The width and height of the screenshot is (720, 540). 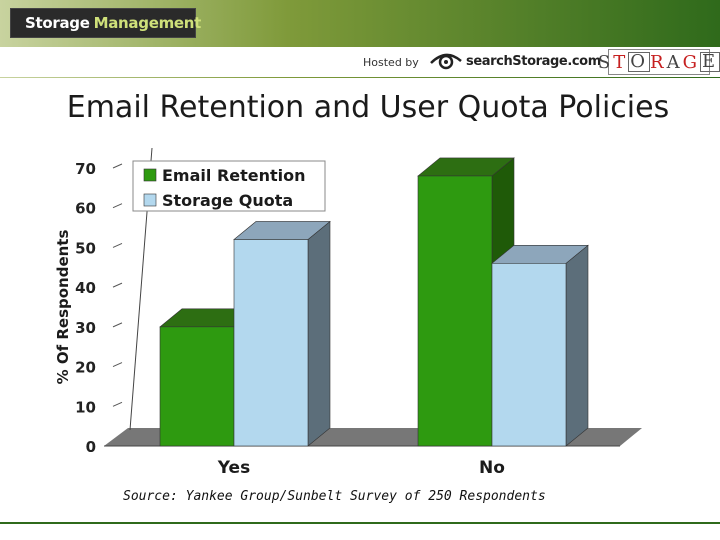 I want to click on bar-storage-quota-no, so click(x=540, y=345).